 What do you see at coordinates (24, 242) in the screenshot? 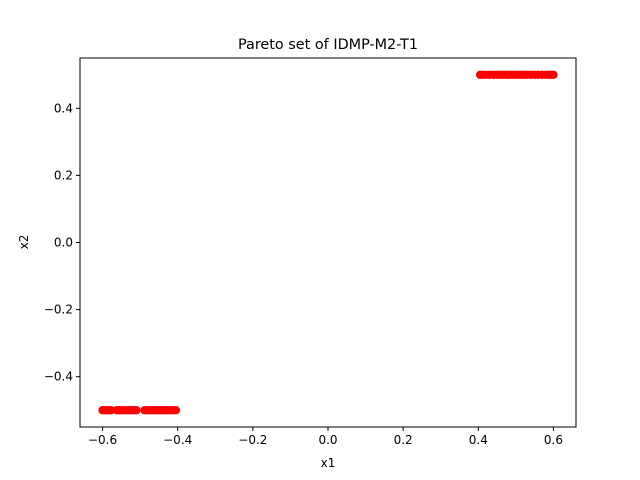
I see `y-axis-label: x2` at bounding box center [24, 242].